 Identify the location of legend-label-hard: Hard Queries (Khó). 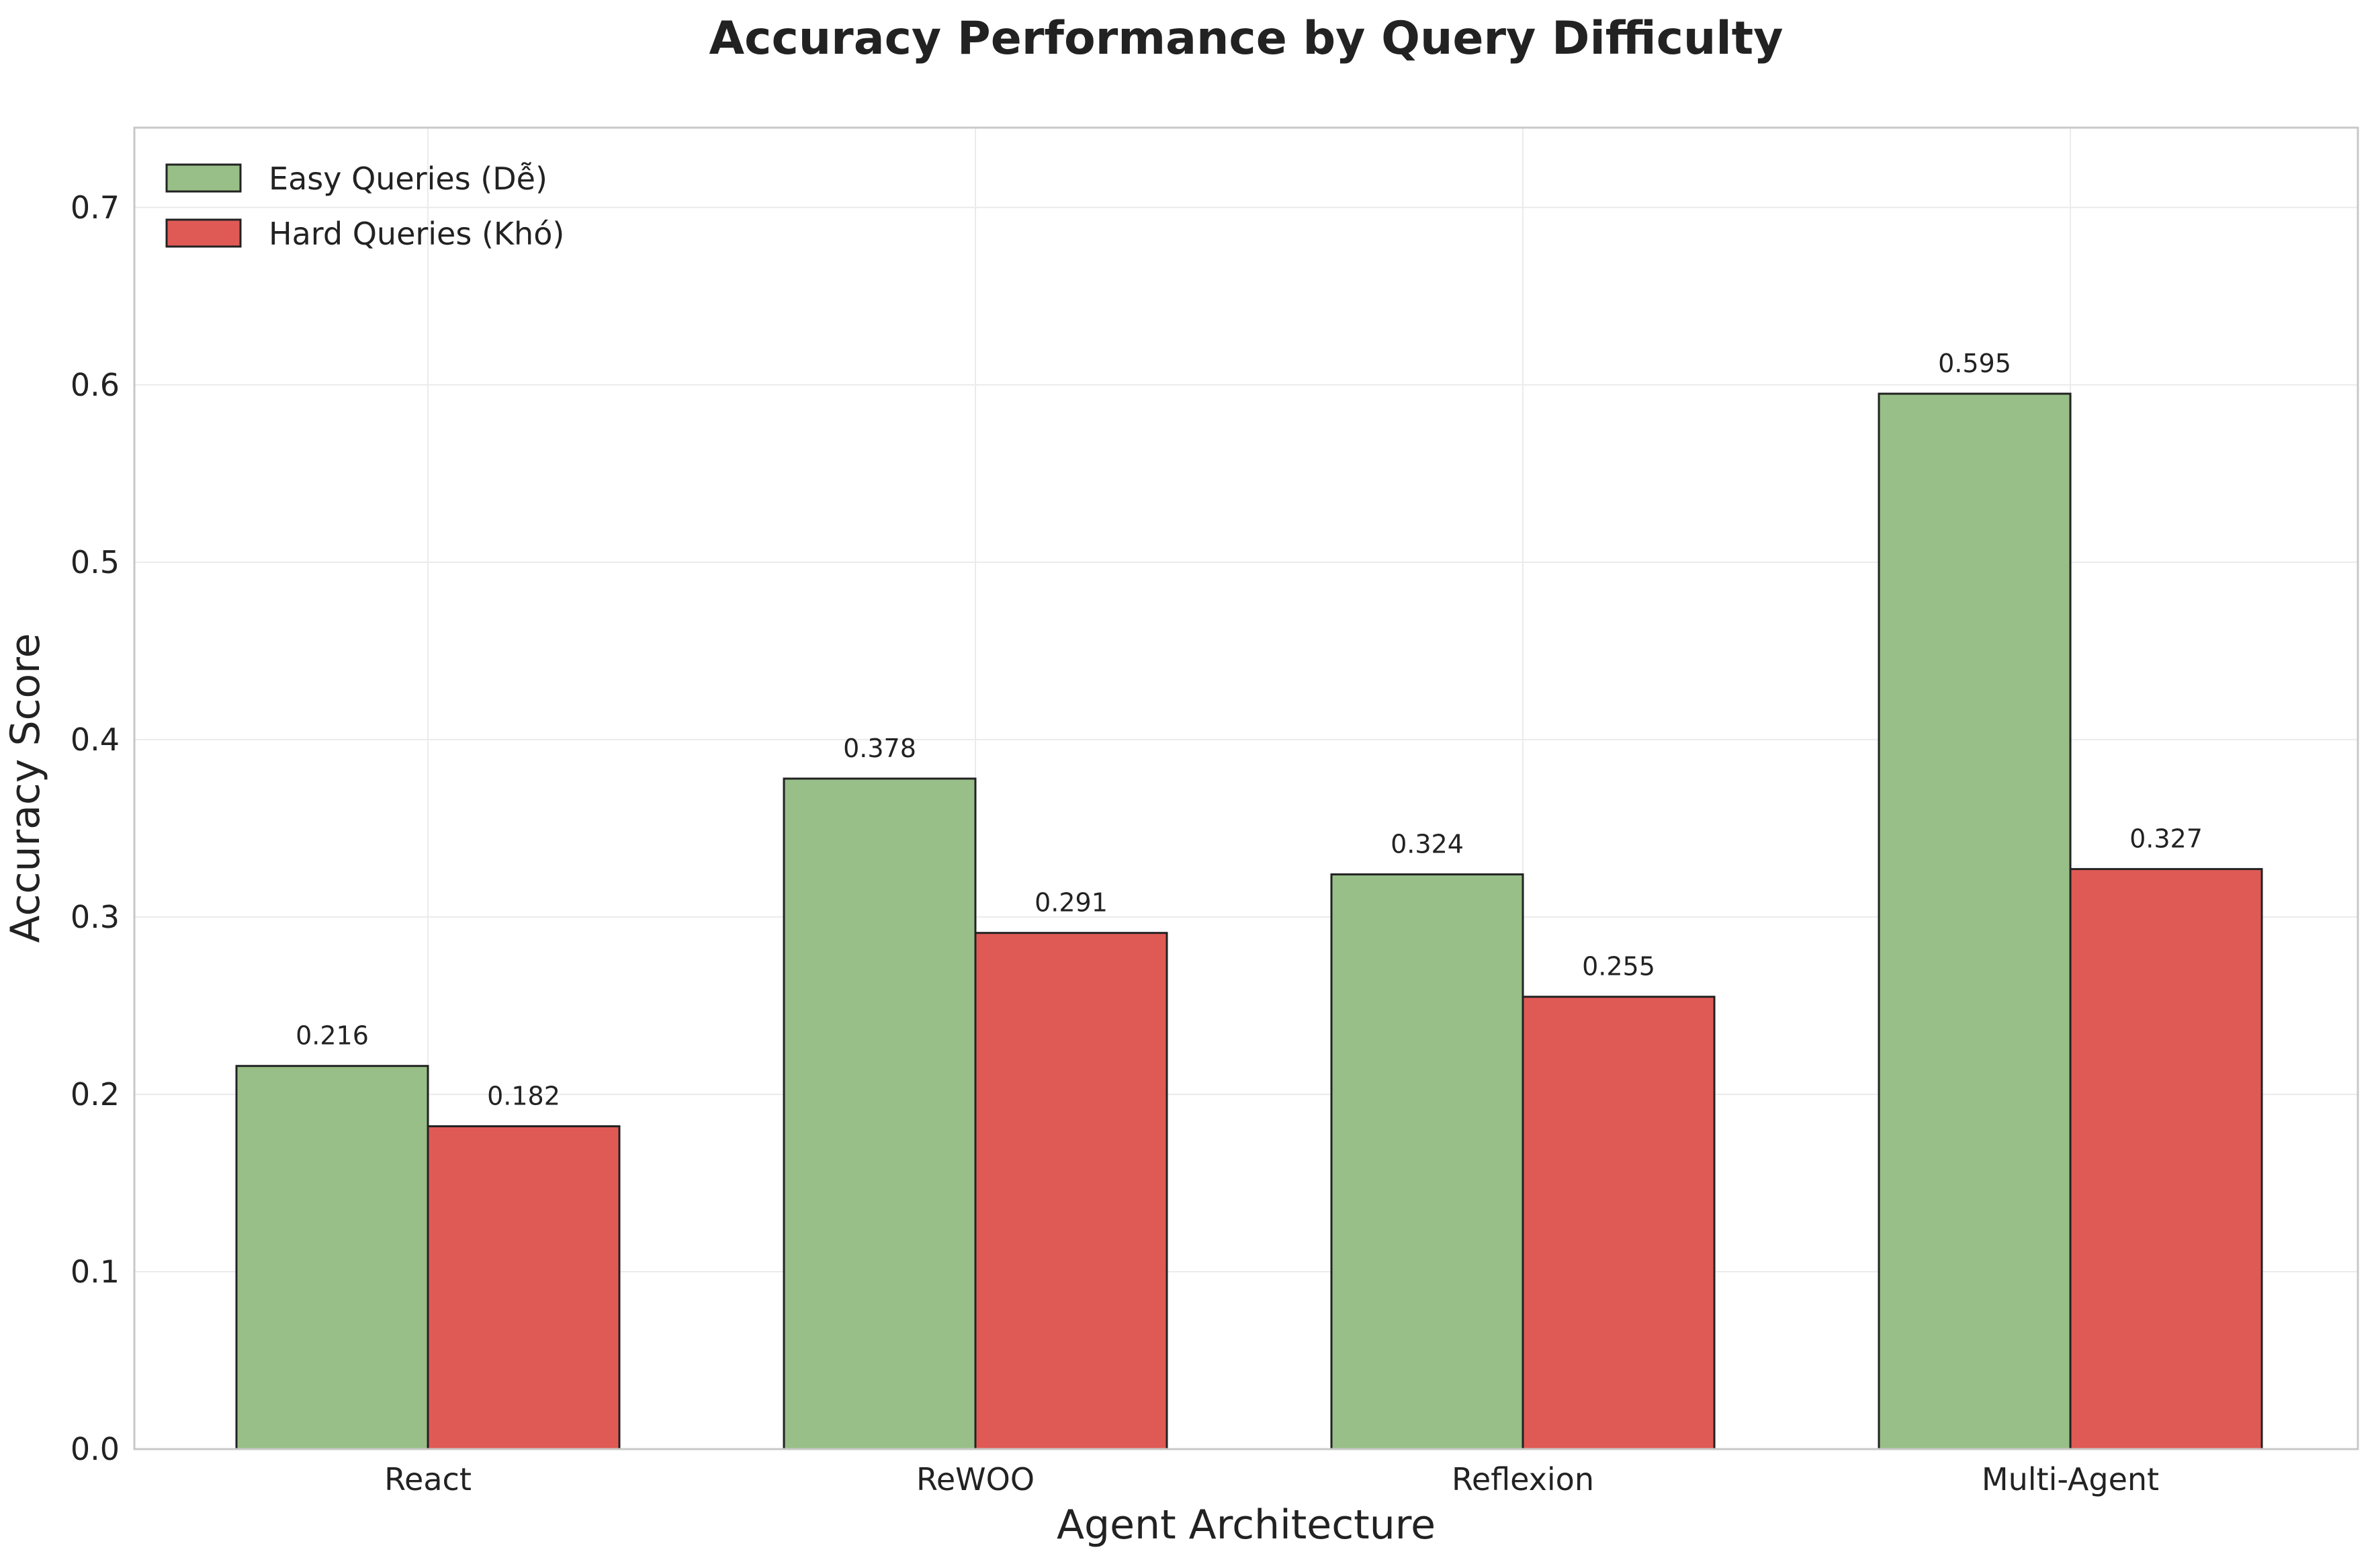
(416, 234).